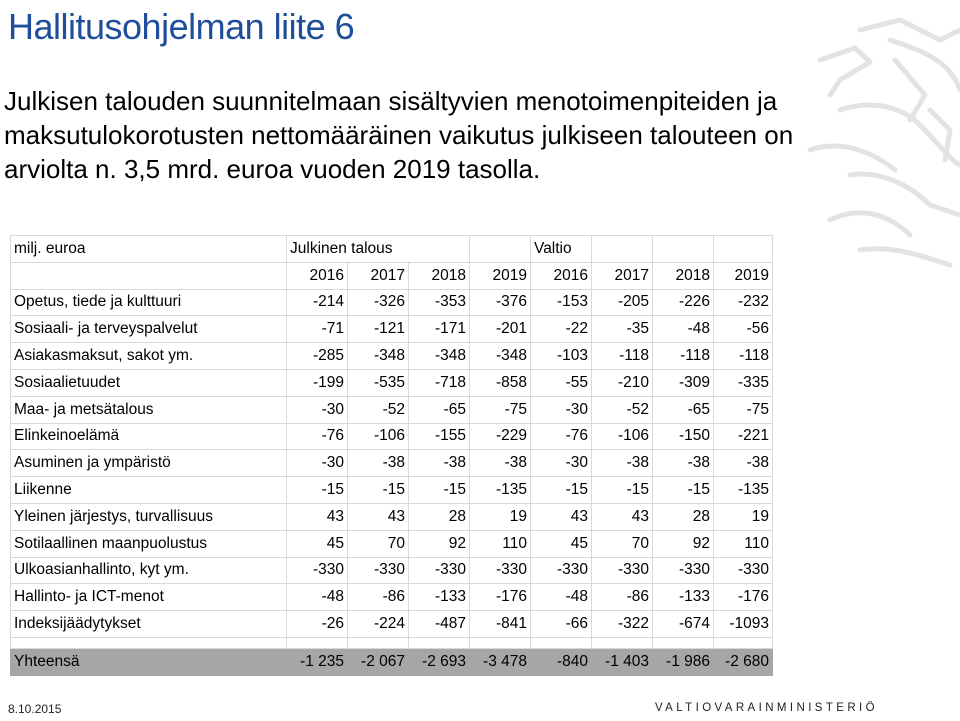 This screenshot has width=960, height=721. I want to click on value-cell: -376, so click(500, 302).